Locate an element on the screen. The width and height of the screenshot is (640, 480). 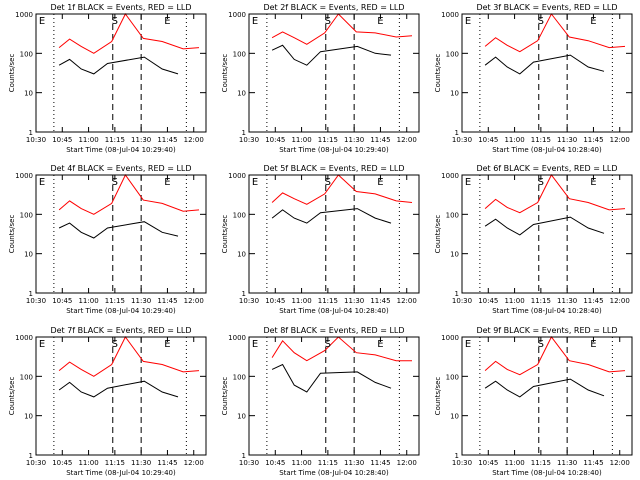
panel-title: Det 1f BLACK = Events, RED = LLD is located at coordinates (120, 7).